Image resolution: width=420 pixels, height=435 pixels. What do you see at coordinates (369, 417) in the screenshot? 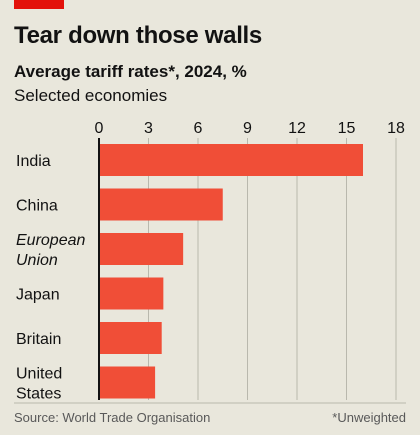
I see `footnote: *Unweighted` at bounding box center [369, 417].